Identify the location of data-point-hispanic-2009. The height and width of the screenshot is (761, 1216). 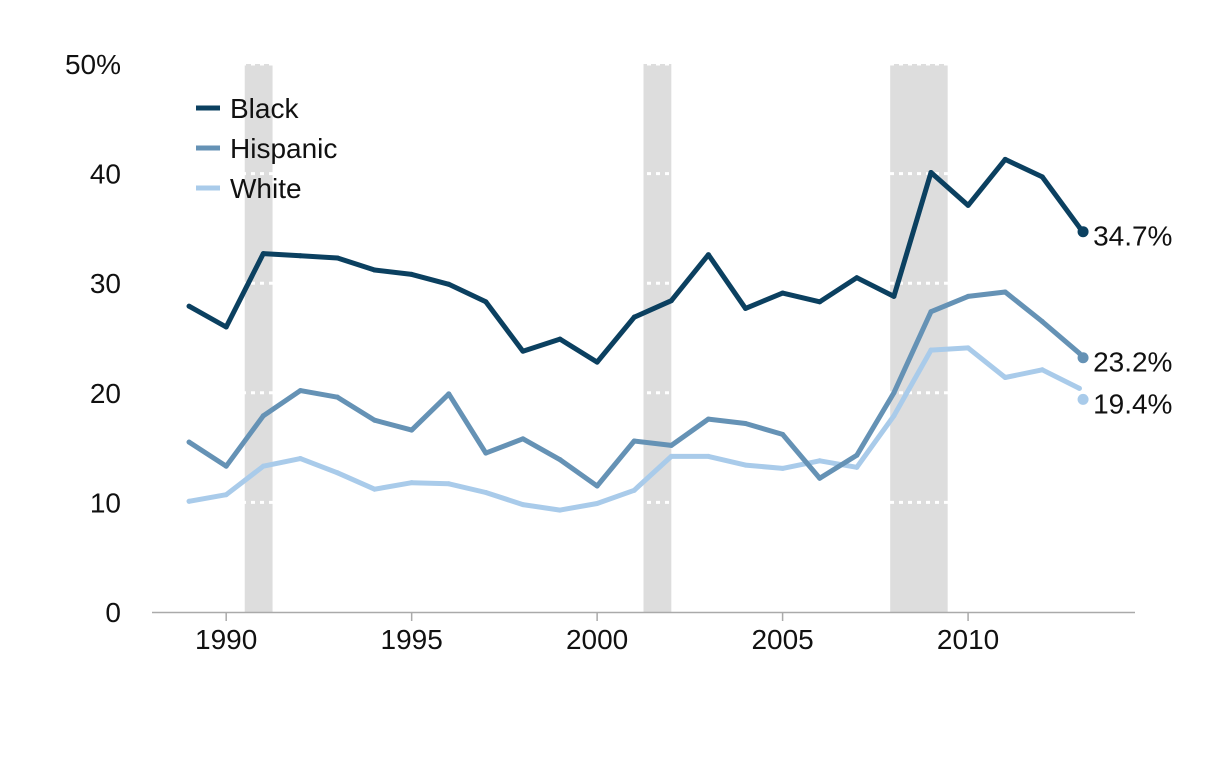
(931, 312).